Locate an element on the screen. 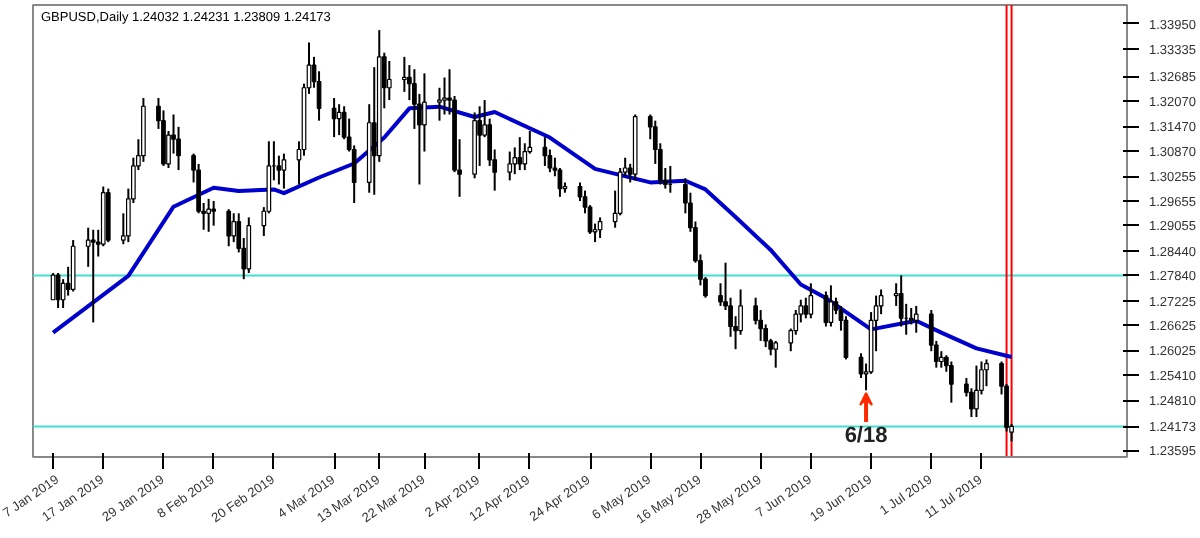  annotation: 6/18 is located at coordinates (866, 436).